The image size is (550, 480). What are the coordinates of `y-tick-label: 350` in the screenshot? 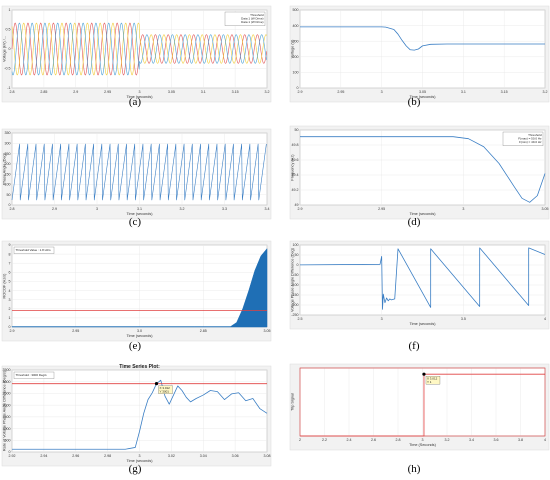 It's located at (8, 133).